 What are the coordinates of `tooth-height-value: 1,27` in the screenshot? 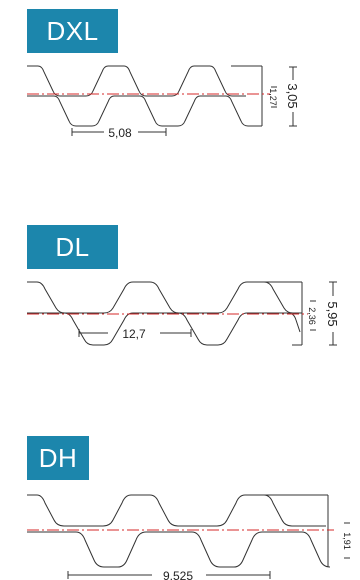 It's located at (273, 97).